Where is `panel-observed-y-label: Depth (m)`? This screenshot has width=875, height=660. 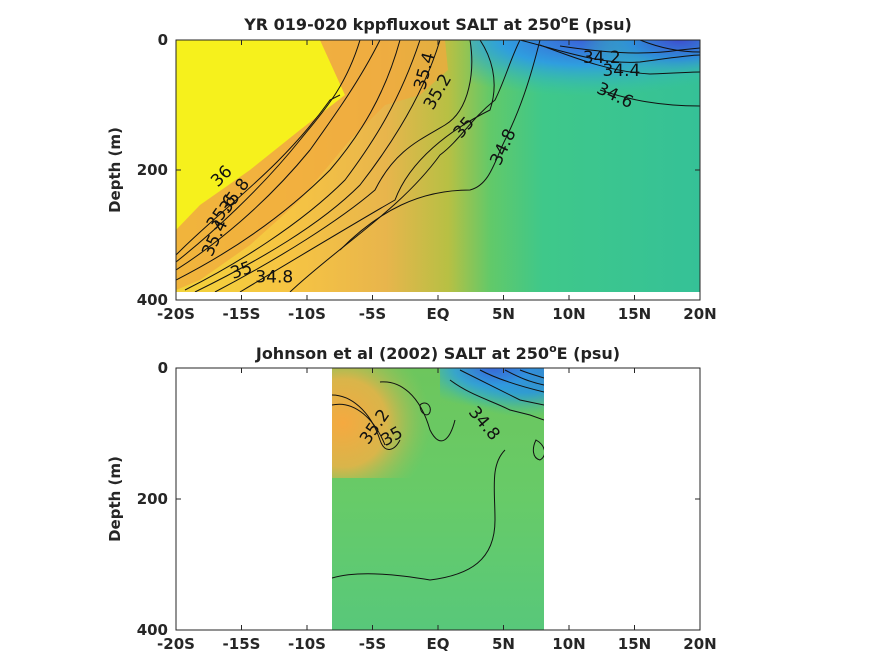
panel-observed-y-label: Depth (m) is located at coordinates (115, 499).